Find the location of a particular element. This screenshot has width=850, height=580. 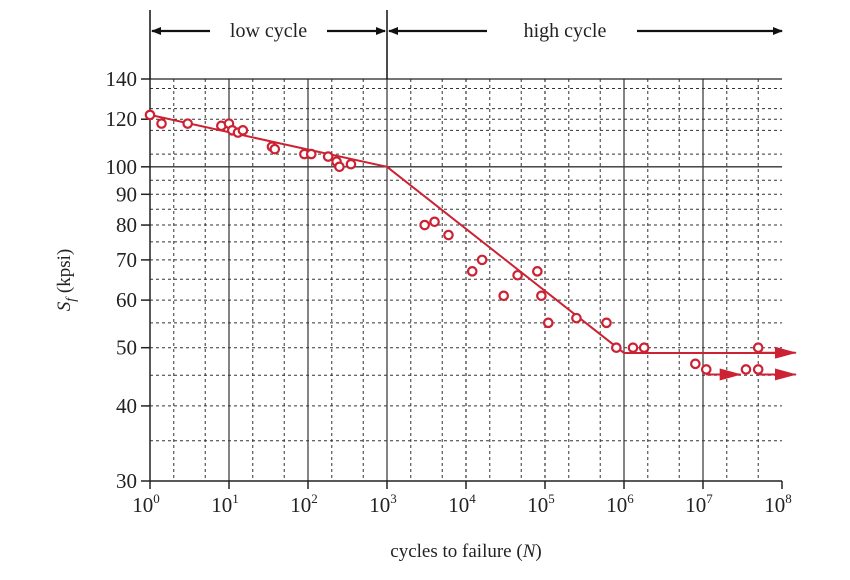

x-tick-label: 10² is located at coordinates (304, 504).